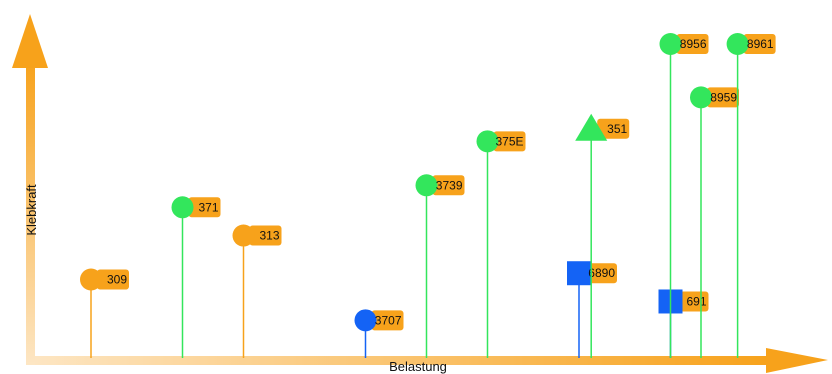 This screenshot has height=374, width=832. Describe the element at coordinates (196, 277) in the screenshot. I see `data-point: 371` at that location.